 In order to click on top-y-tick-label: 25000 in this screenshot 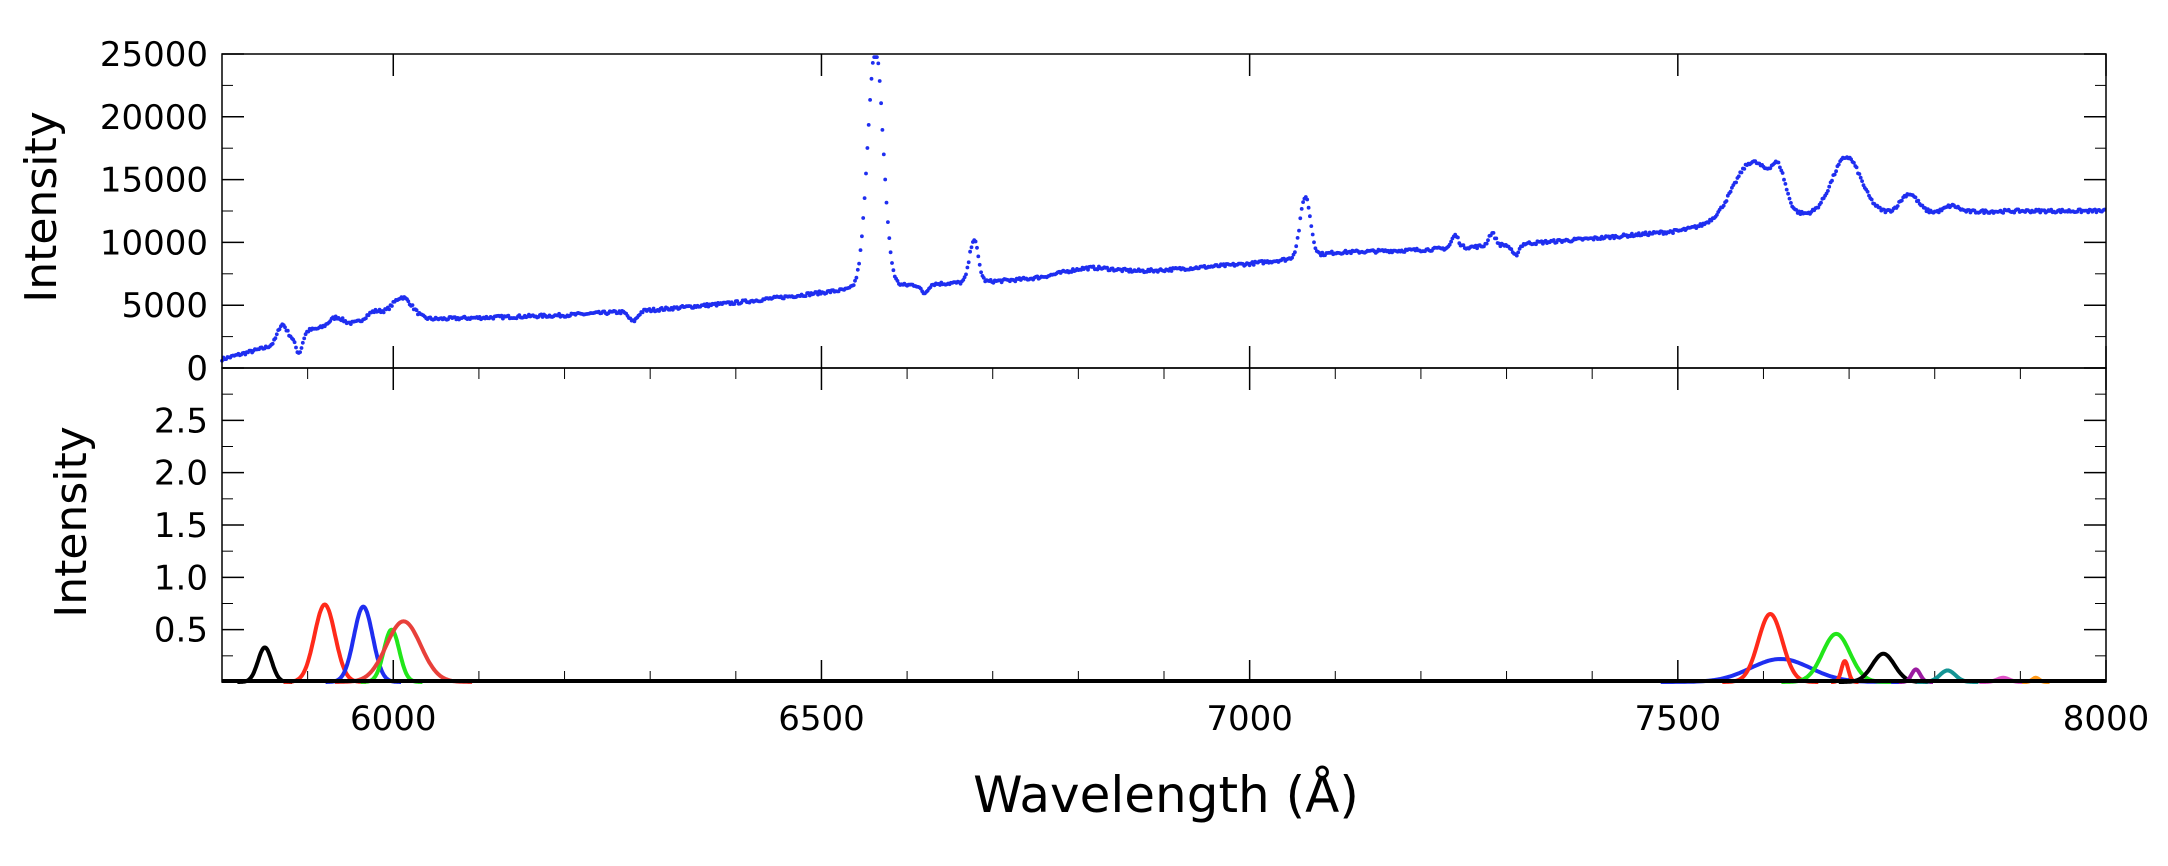, I will do `click(154, 55)`.